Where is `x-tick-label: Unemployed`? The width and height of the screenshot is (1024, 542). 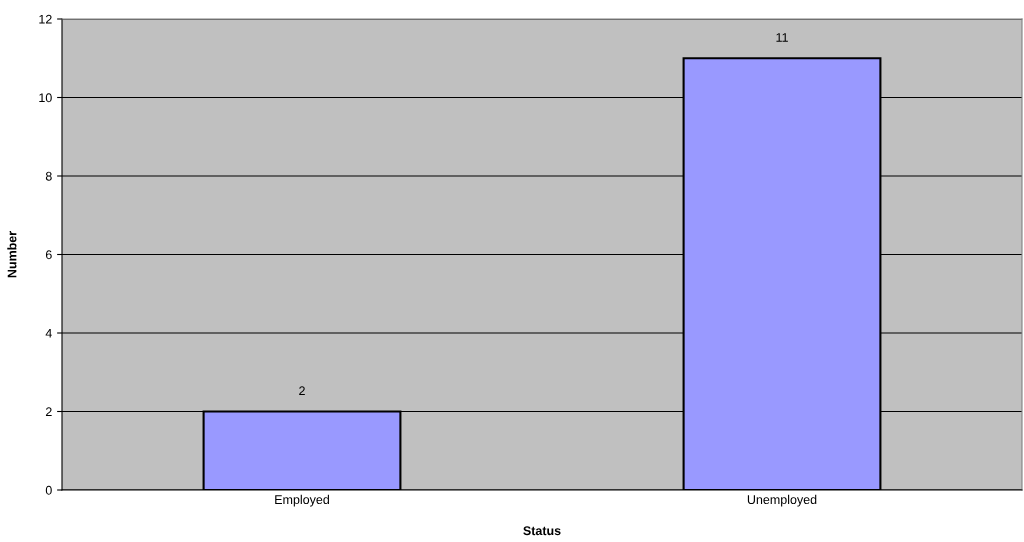
x-tick-label: Unemployed is located at coordinates (782, 500).